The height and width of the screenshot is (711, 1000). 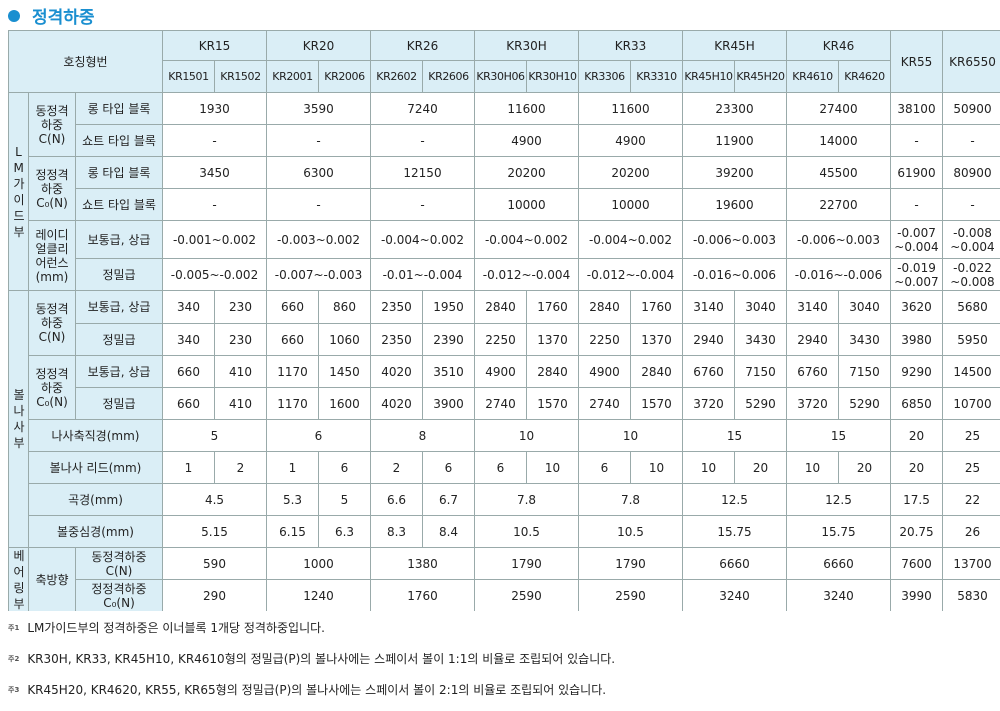 What do you see at coordinates (119, 108) in the screenshot?
I see `row-label-text: 롱 타입 블록` at bounding box center [119, 108].